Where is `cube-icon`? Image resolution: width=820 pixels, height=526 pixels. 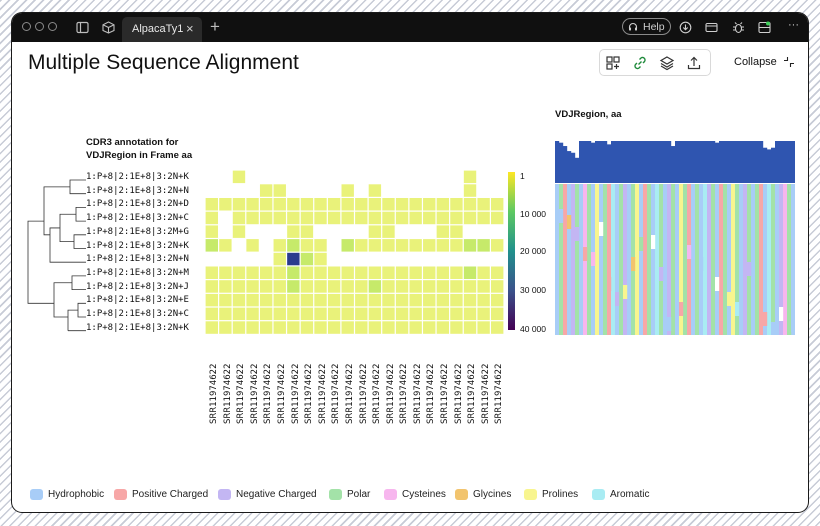 cube-icon is located at coordinates (108, 27).